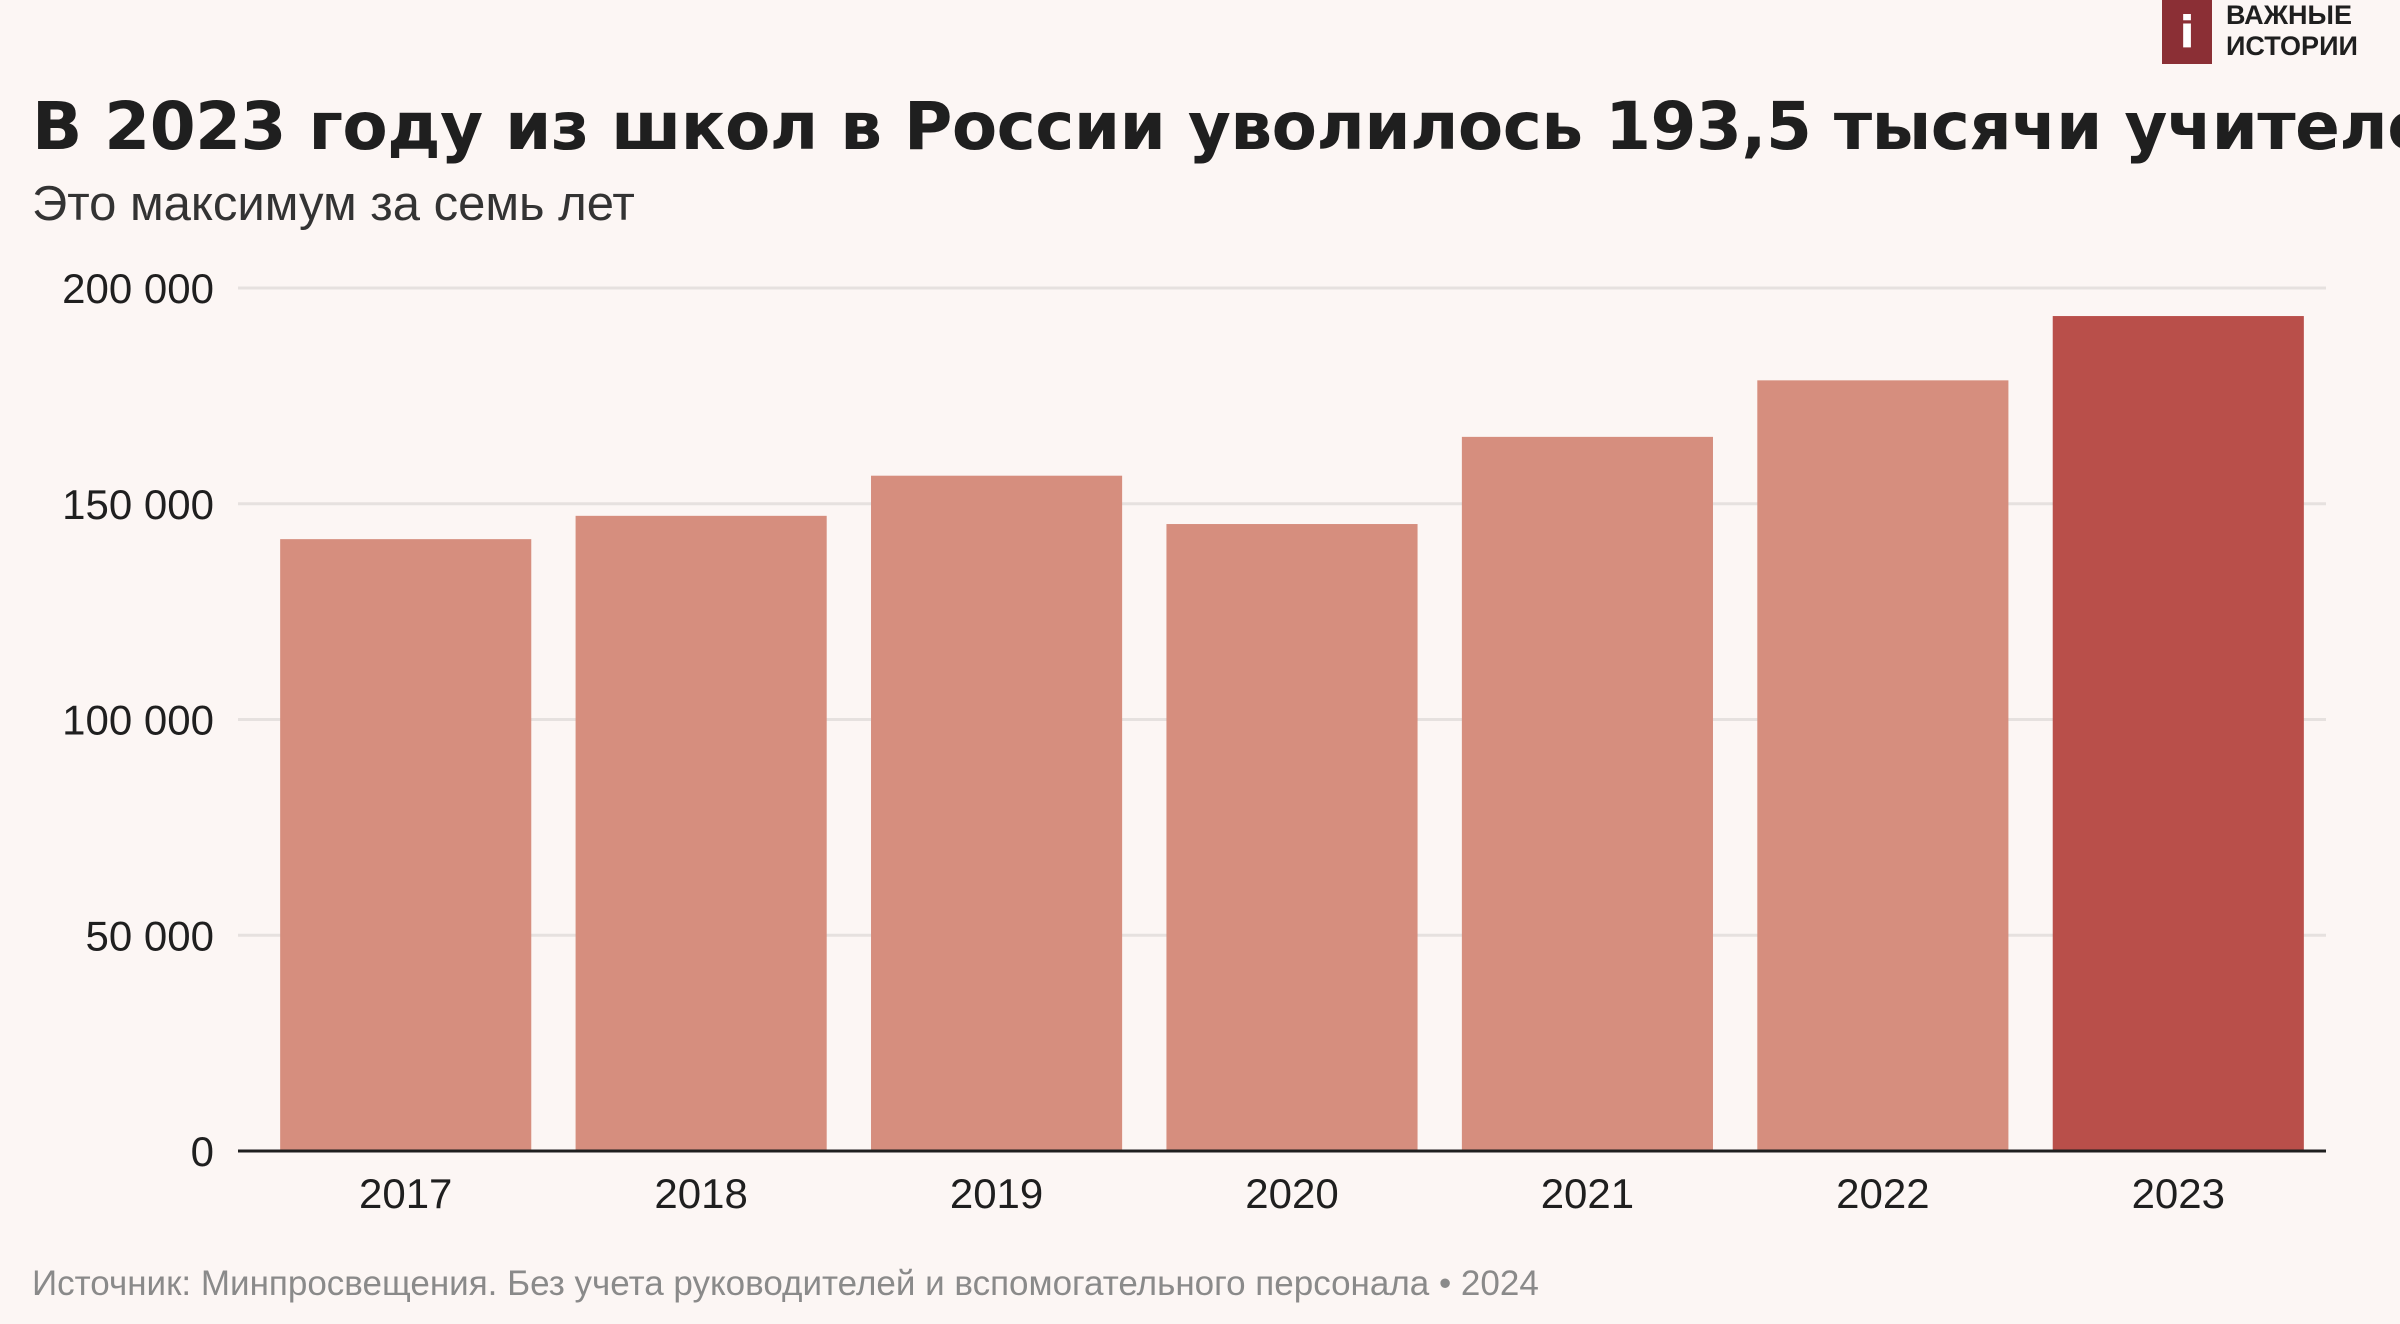  I want to click on x-tick-label: 2021, so click(1587, 1193).